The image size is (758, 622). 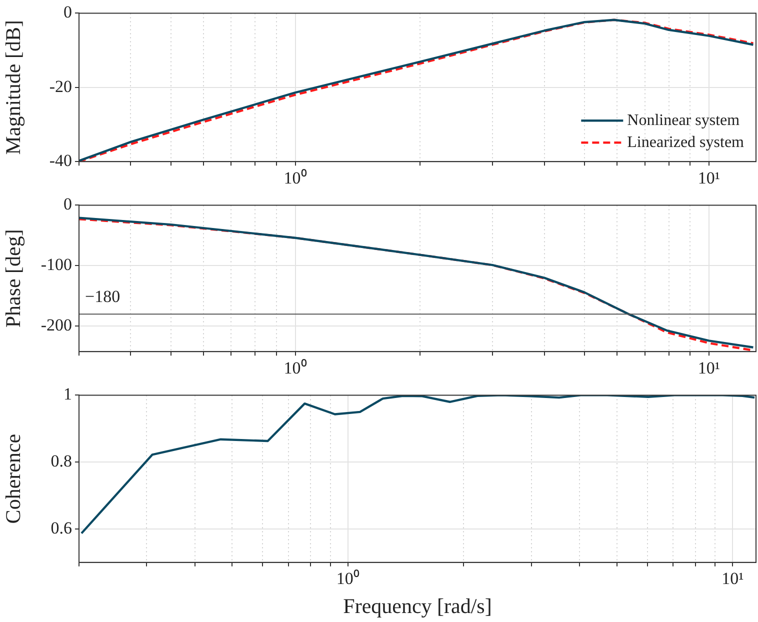 I want to click on y-tick-label: 0.8, so click(x=61, y=461).